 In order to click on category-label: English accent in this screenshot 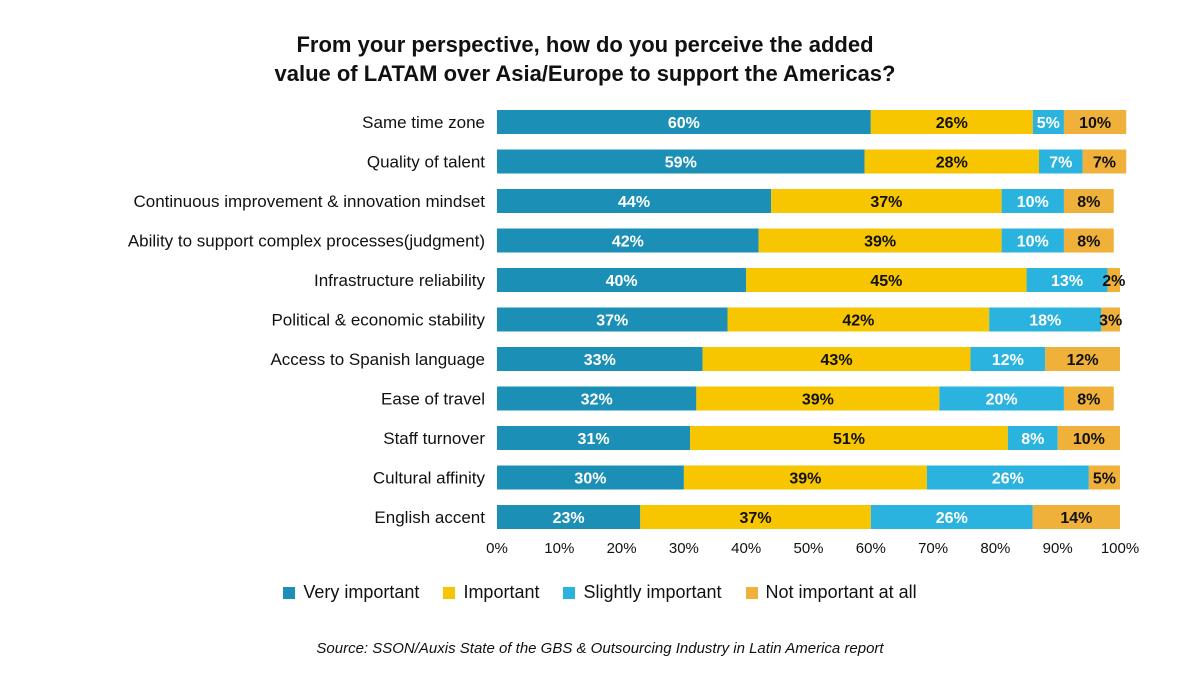, I will do `click(429, 517)`.